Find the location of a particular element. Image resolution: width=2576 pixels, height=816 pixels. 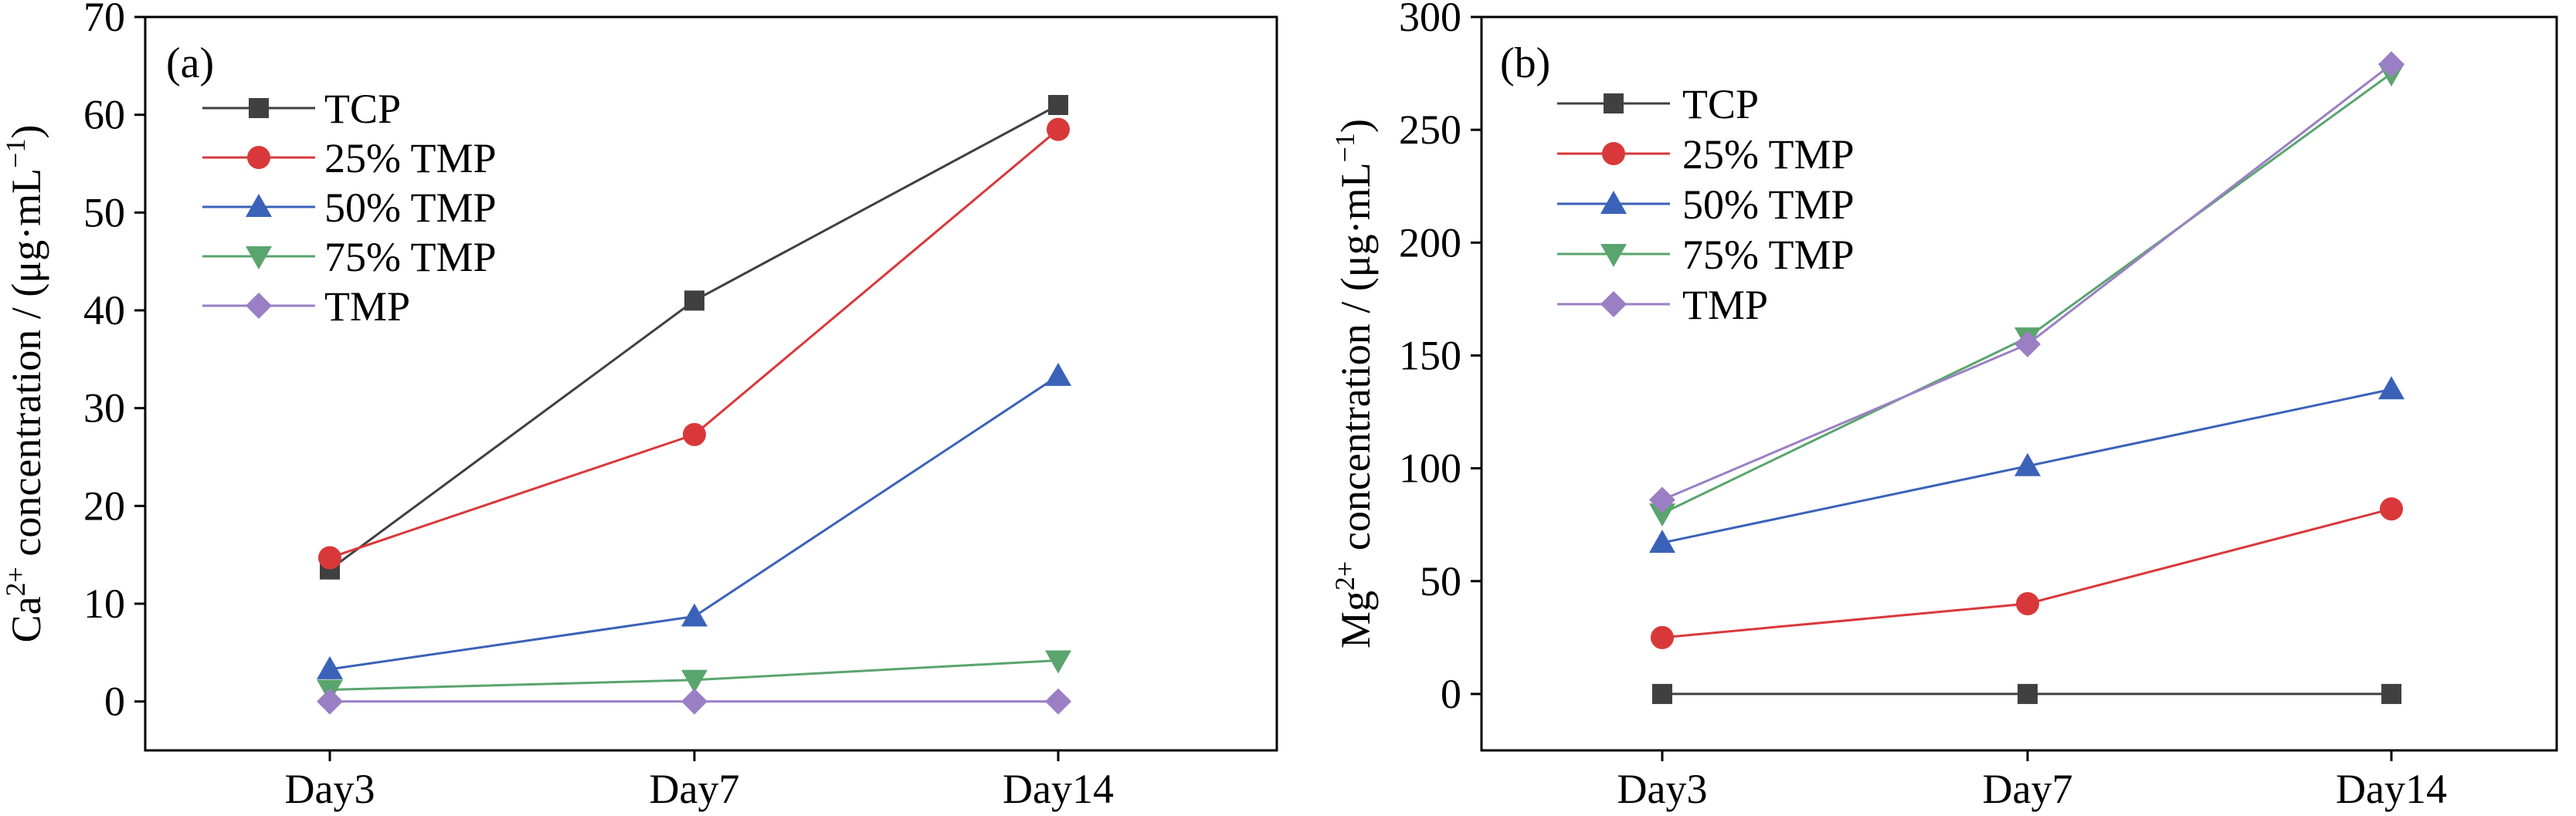

y-tick-label: 150 is located at coordinates (1430, 355).